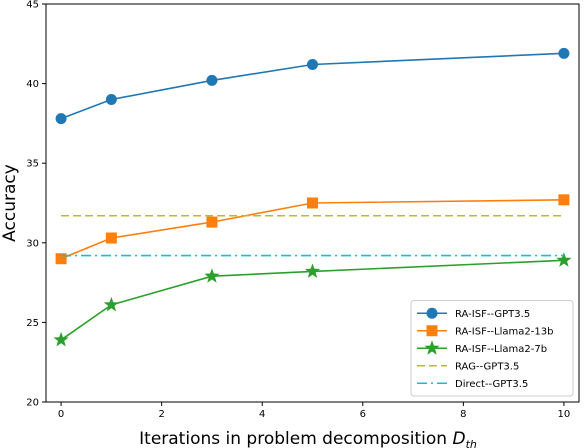  I want to click on y-tick-label: 20, so click(32, 403).